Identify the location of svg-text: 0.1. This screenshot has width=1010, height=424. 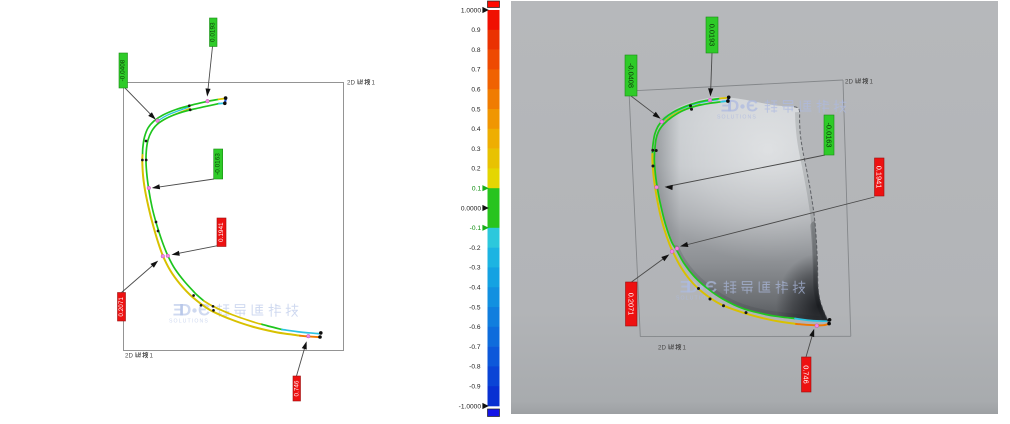
(476, 189).